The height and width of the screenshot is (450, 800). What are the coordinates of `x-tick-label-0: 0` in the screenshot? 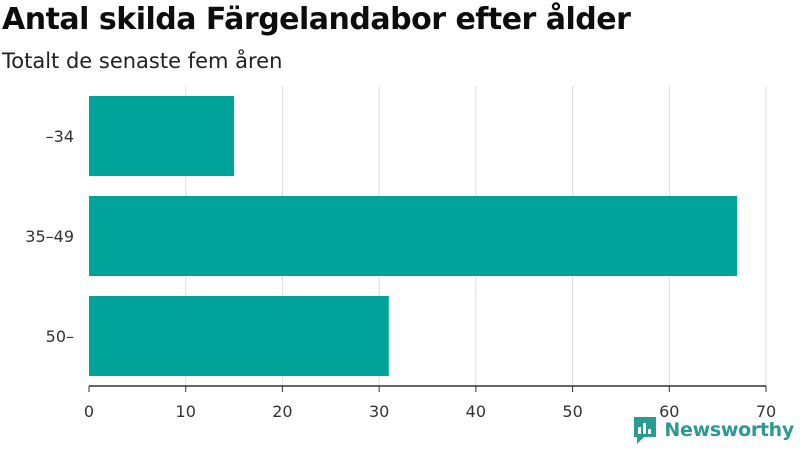 It's located at (89, 411).